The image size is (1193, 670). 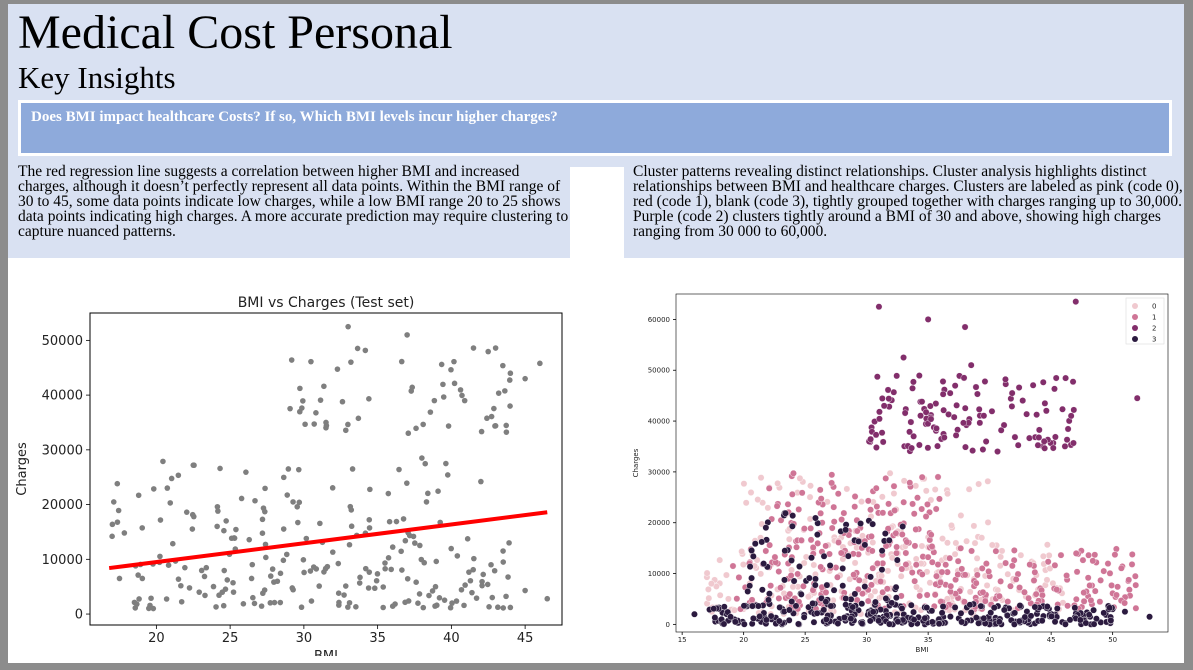 What do you see at coordinates (659, 320) in the screenshot?
I see `y-tick-label: 60000` at bounding box center [659, 320].